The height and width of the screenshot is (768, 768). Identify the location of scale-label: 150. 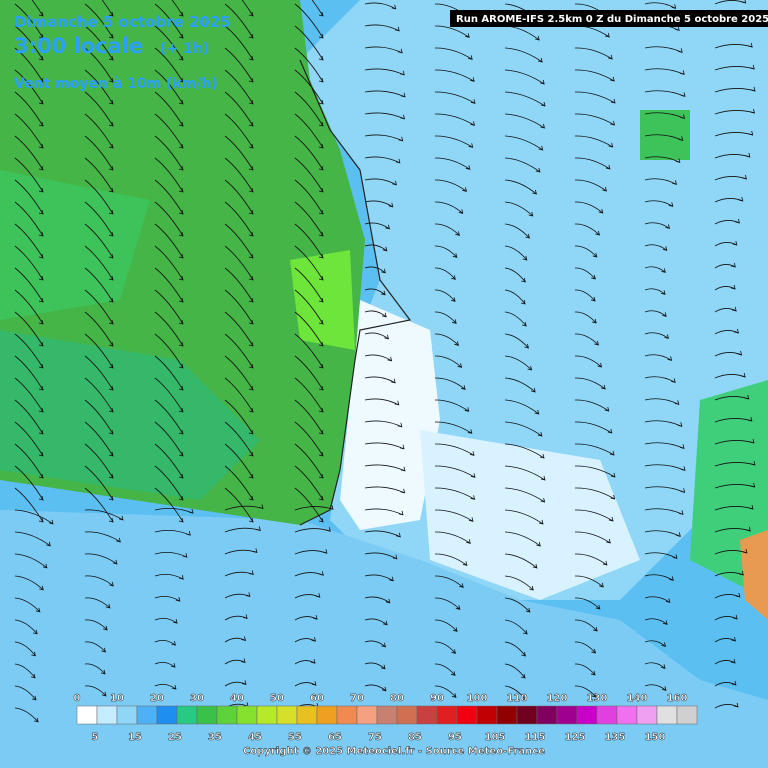
(655, 737).